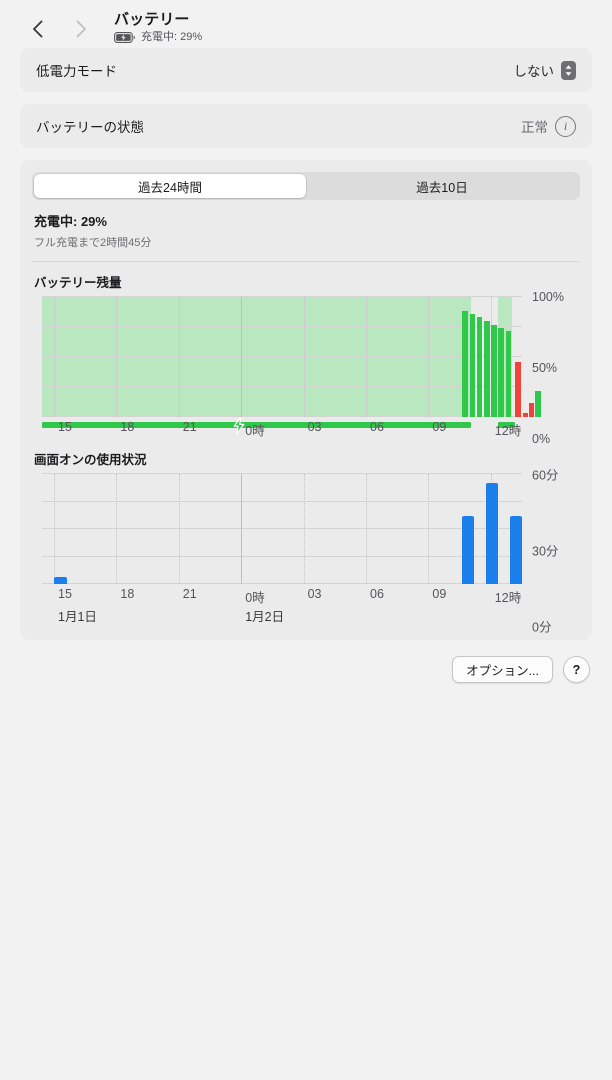  What do you see at coordinates (65, 594) in the screenshot?
I see `x-axis-tick-label: 15` at bounding box center [65, 594].